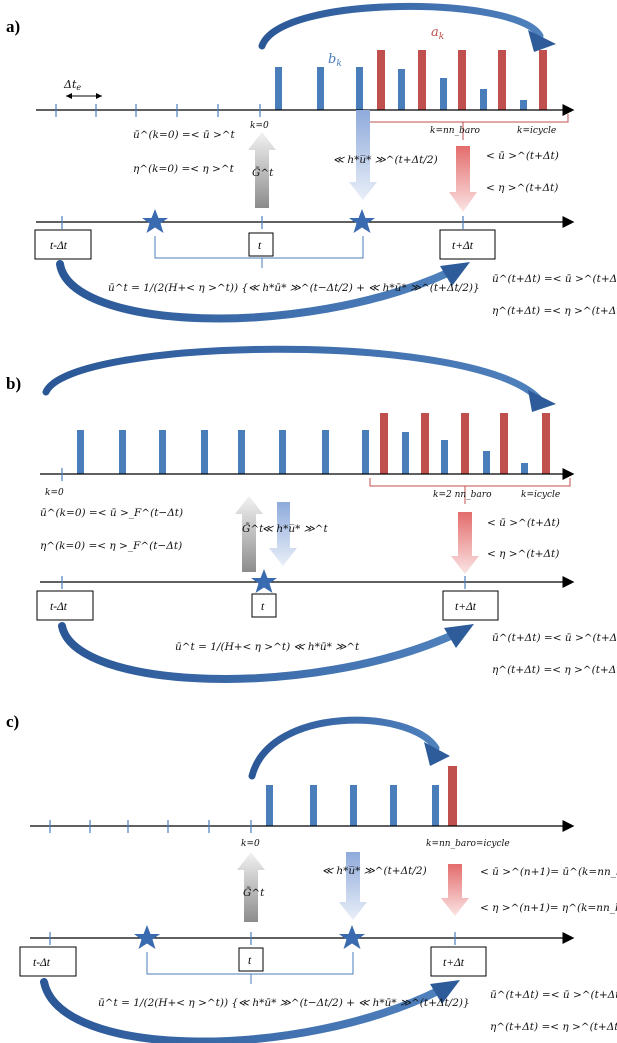 The image size is (617, 1043). What do you see at coordinates (548, 872) in the screenshot?
I see `avg-u: < ū >^(n+1)= ū^(k=nn_baro)` at bounding box center [548, 872].